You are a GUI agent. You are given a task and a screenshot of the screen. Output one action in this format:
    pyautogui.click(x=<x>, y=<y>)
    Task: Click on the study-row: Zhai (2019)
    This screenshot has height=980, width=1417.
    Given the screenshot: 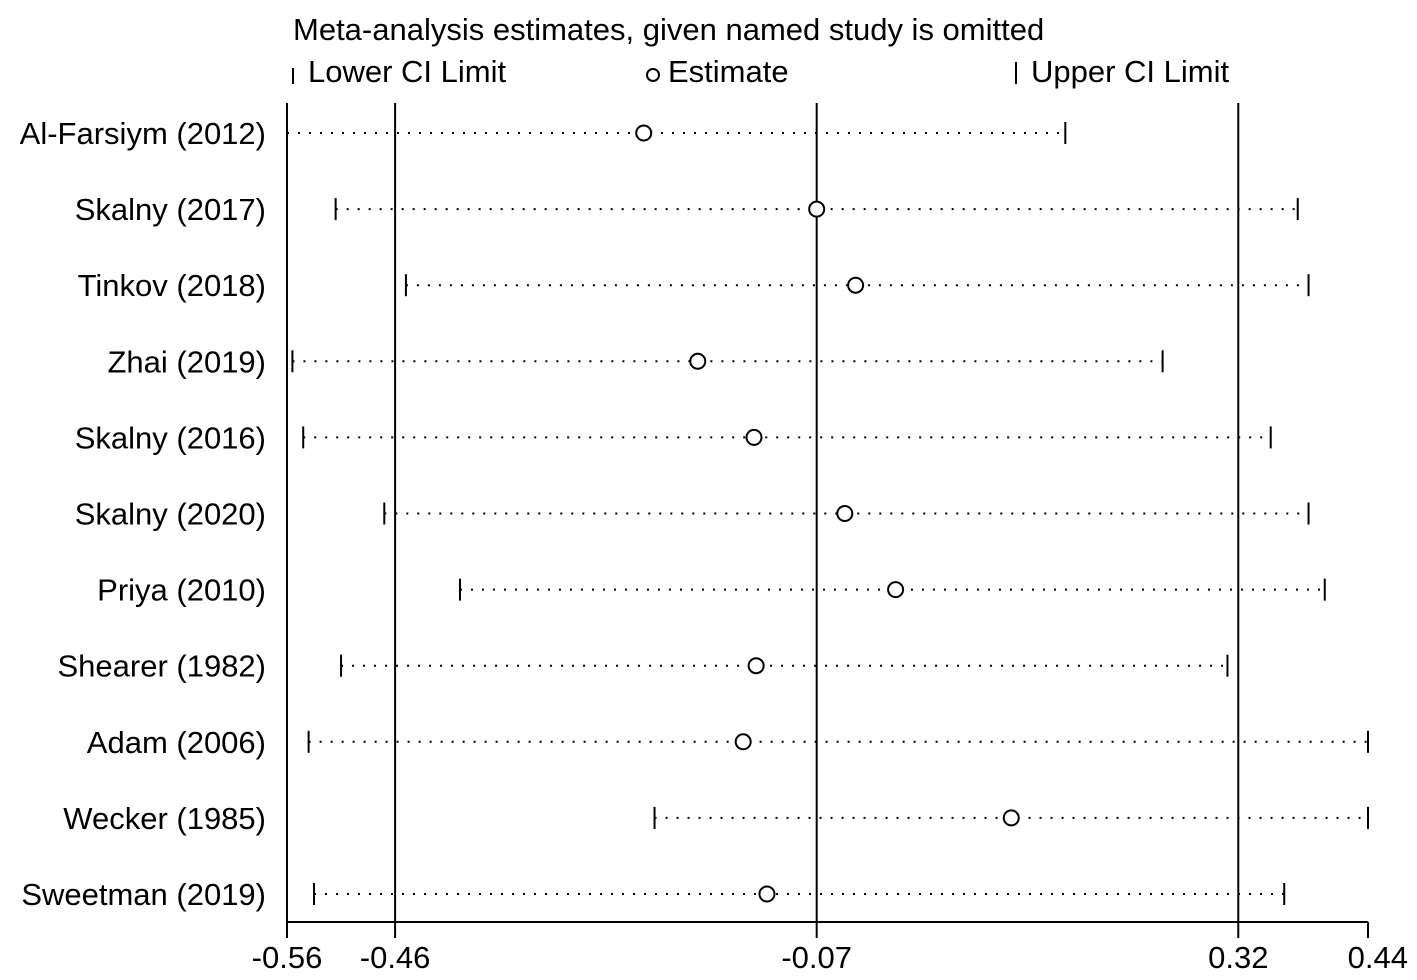 What is the action you would take?
    pyautogui.click(x=635, y=361)
    